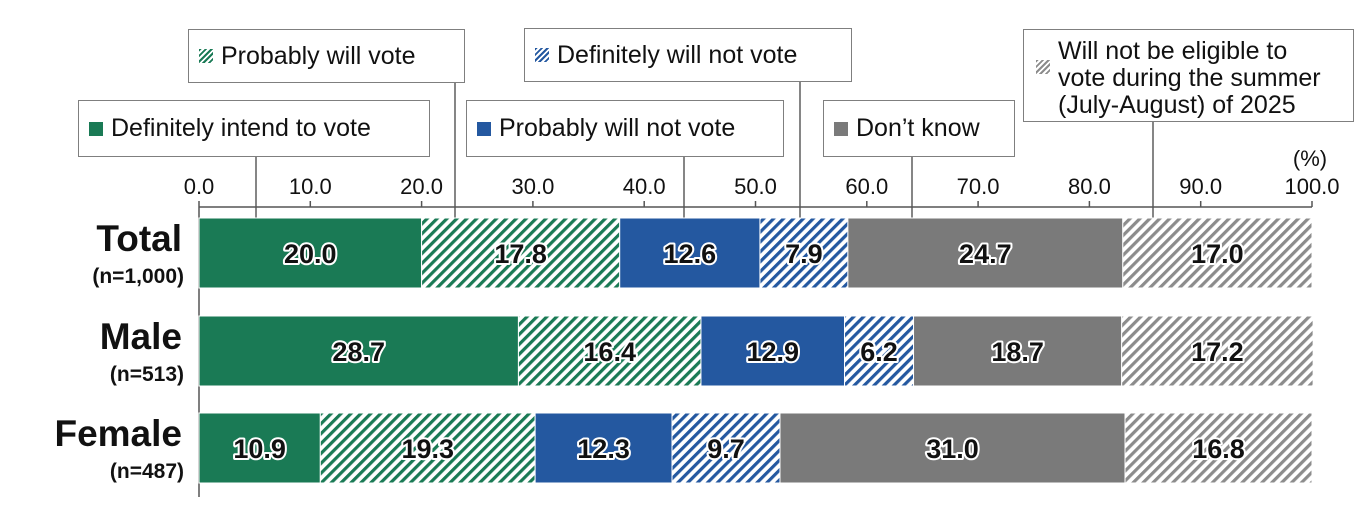 The image size is (1360, 518). What do you see at coordinates (147, 471) in the screenshot?
I see `category-n-label: (n=487)` at bounding box center [147, 471].